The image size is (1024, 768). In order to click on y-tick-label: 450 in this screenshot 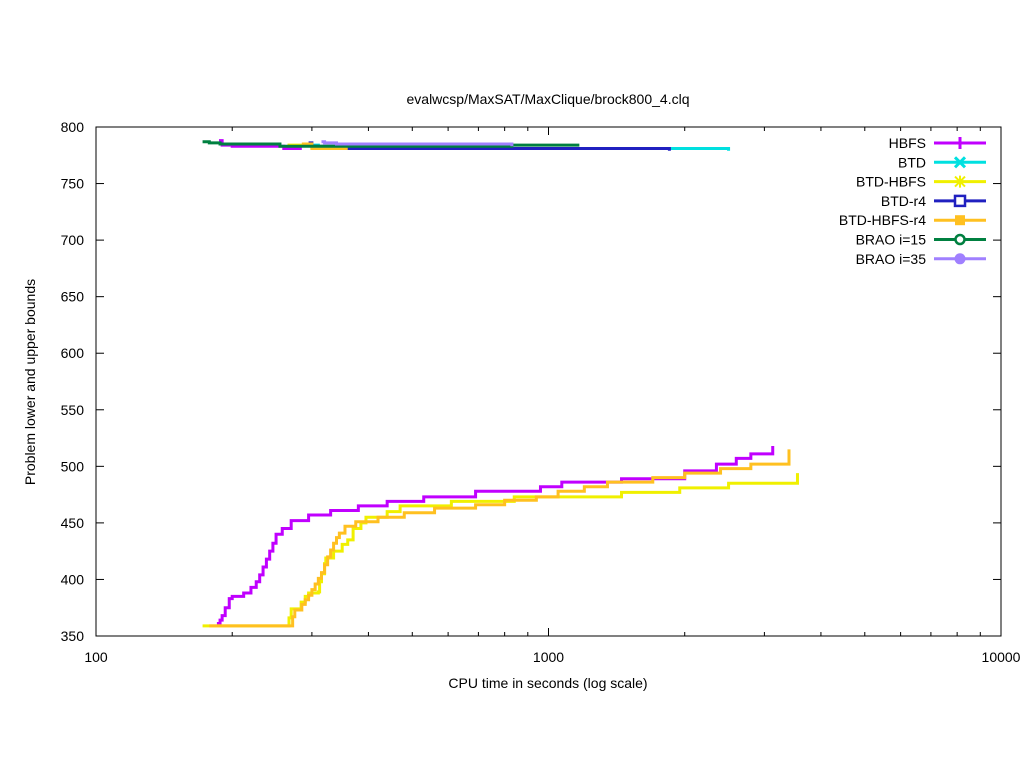, I will do `click(73, 523)`.